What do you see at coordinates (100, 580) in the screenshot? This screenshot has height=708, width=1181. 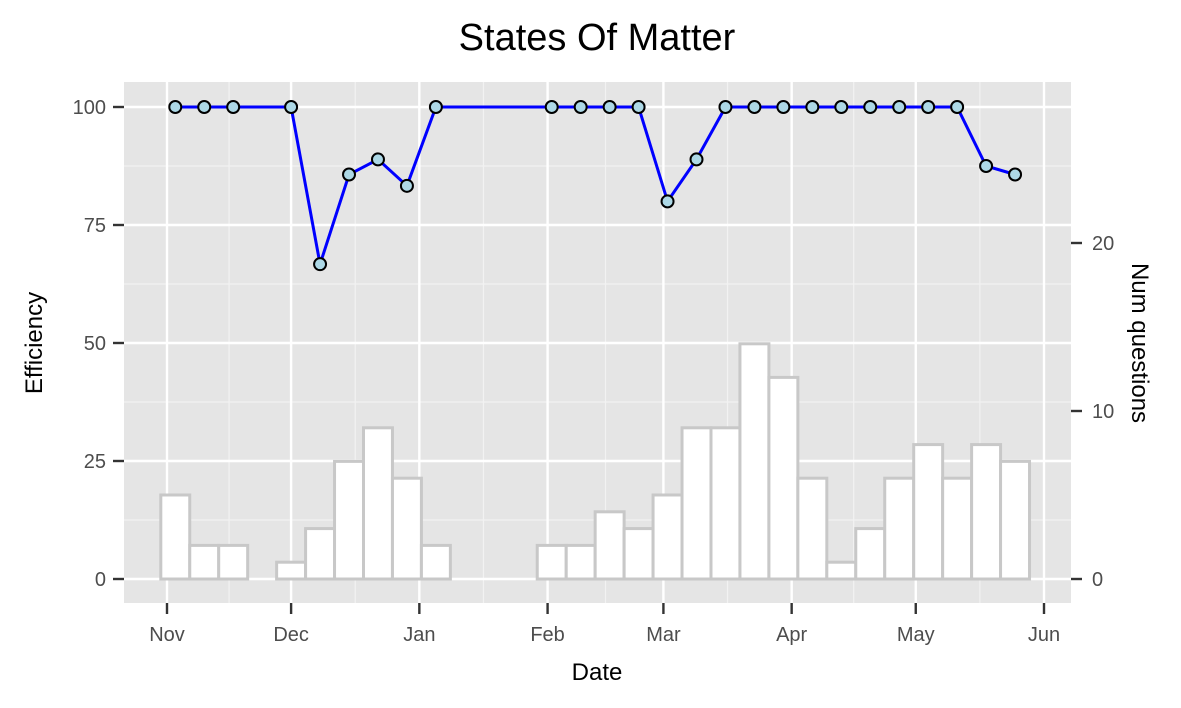 I see `y-tick-label: 0` at bounding box center [100, 580].